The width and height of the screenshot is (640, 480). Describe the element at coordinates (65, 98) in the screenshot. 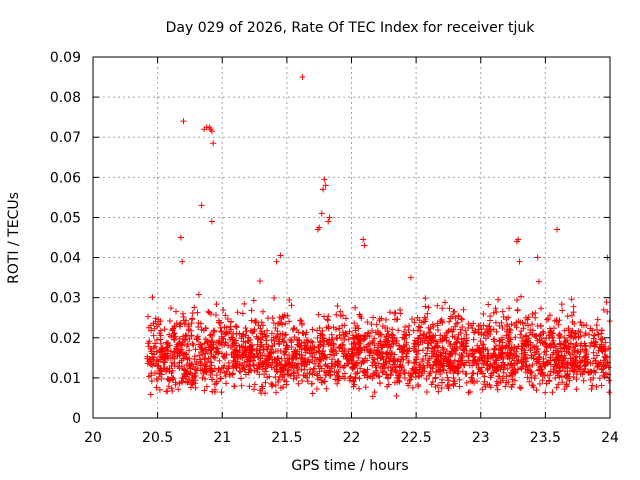

I see `y-tick-label: 0.08` at that location.